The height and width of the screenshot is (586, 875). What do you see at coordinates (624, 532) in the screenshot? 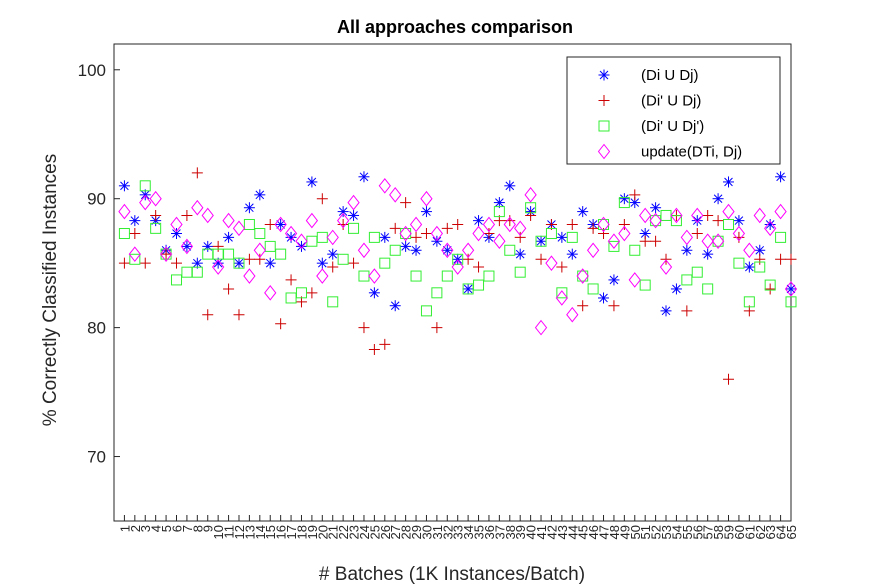
I see `x-tick-label: 49` at bounding box center [624, 532].